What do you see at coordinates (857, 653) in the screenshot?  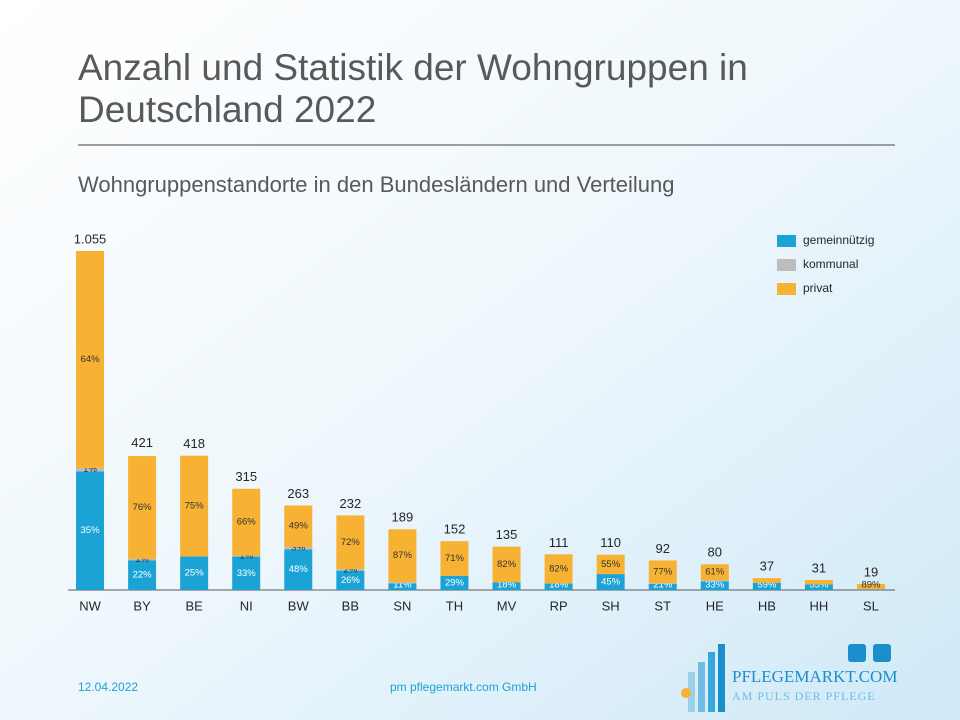 I see `linkedin-icon` at bounding box center [857, 653].